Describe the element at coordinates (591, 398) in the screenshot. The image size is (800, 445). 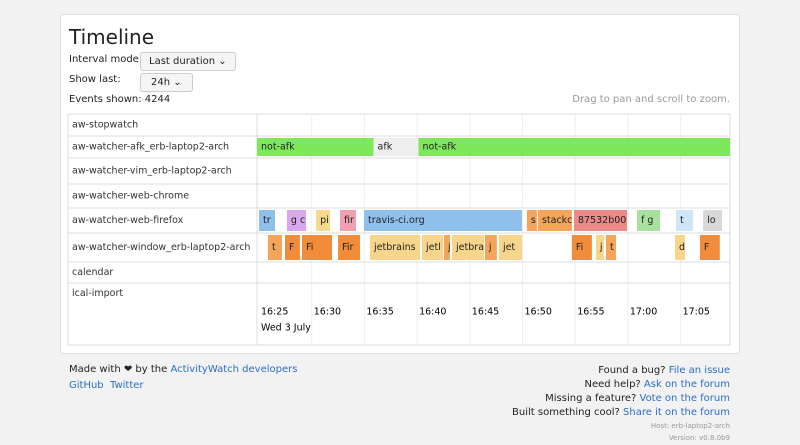
I see `text: Missing a feature?` at that location.